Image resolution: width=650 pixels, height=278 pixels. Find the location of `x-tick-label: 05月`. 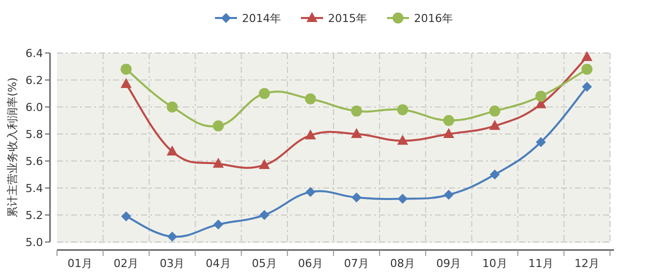

x-tick-label: 05月 is located at coordinates (264, 263).